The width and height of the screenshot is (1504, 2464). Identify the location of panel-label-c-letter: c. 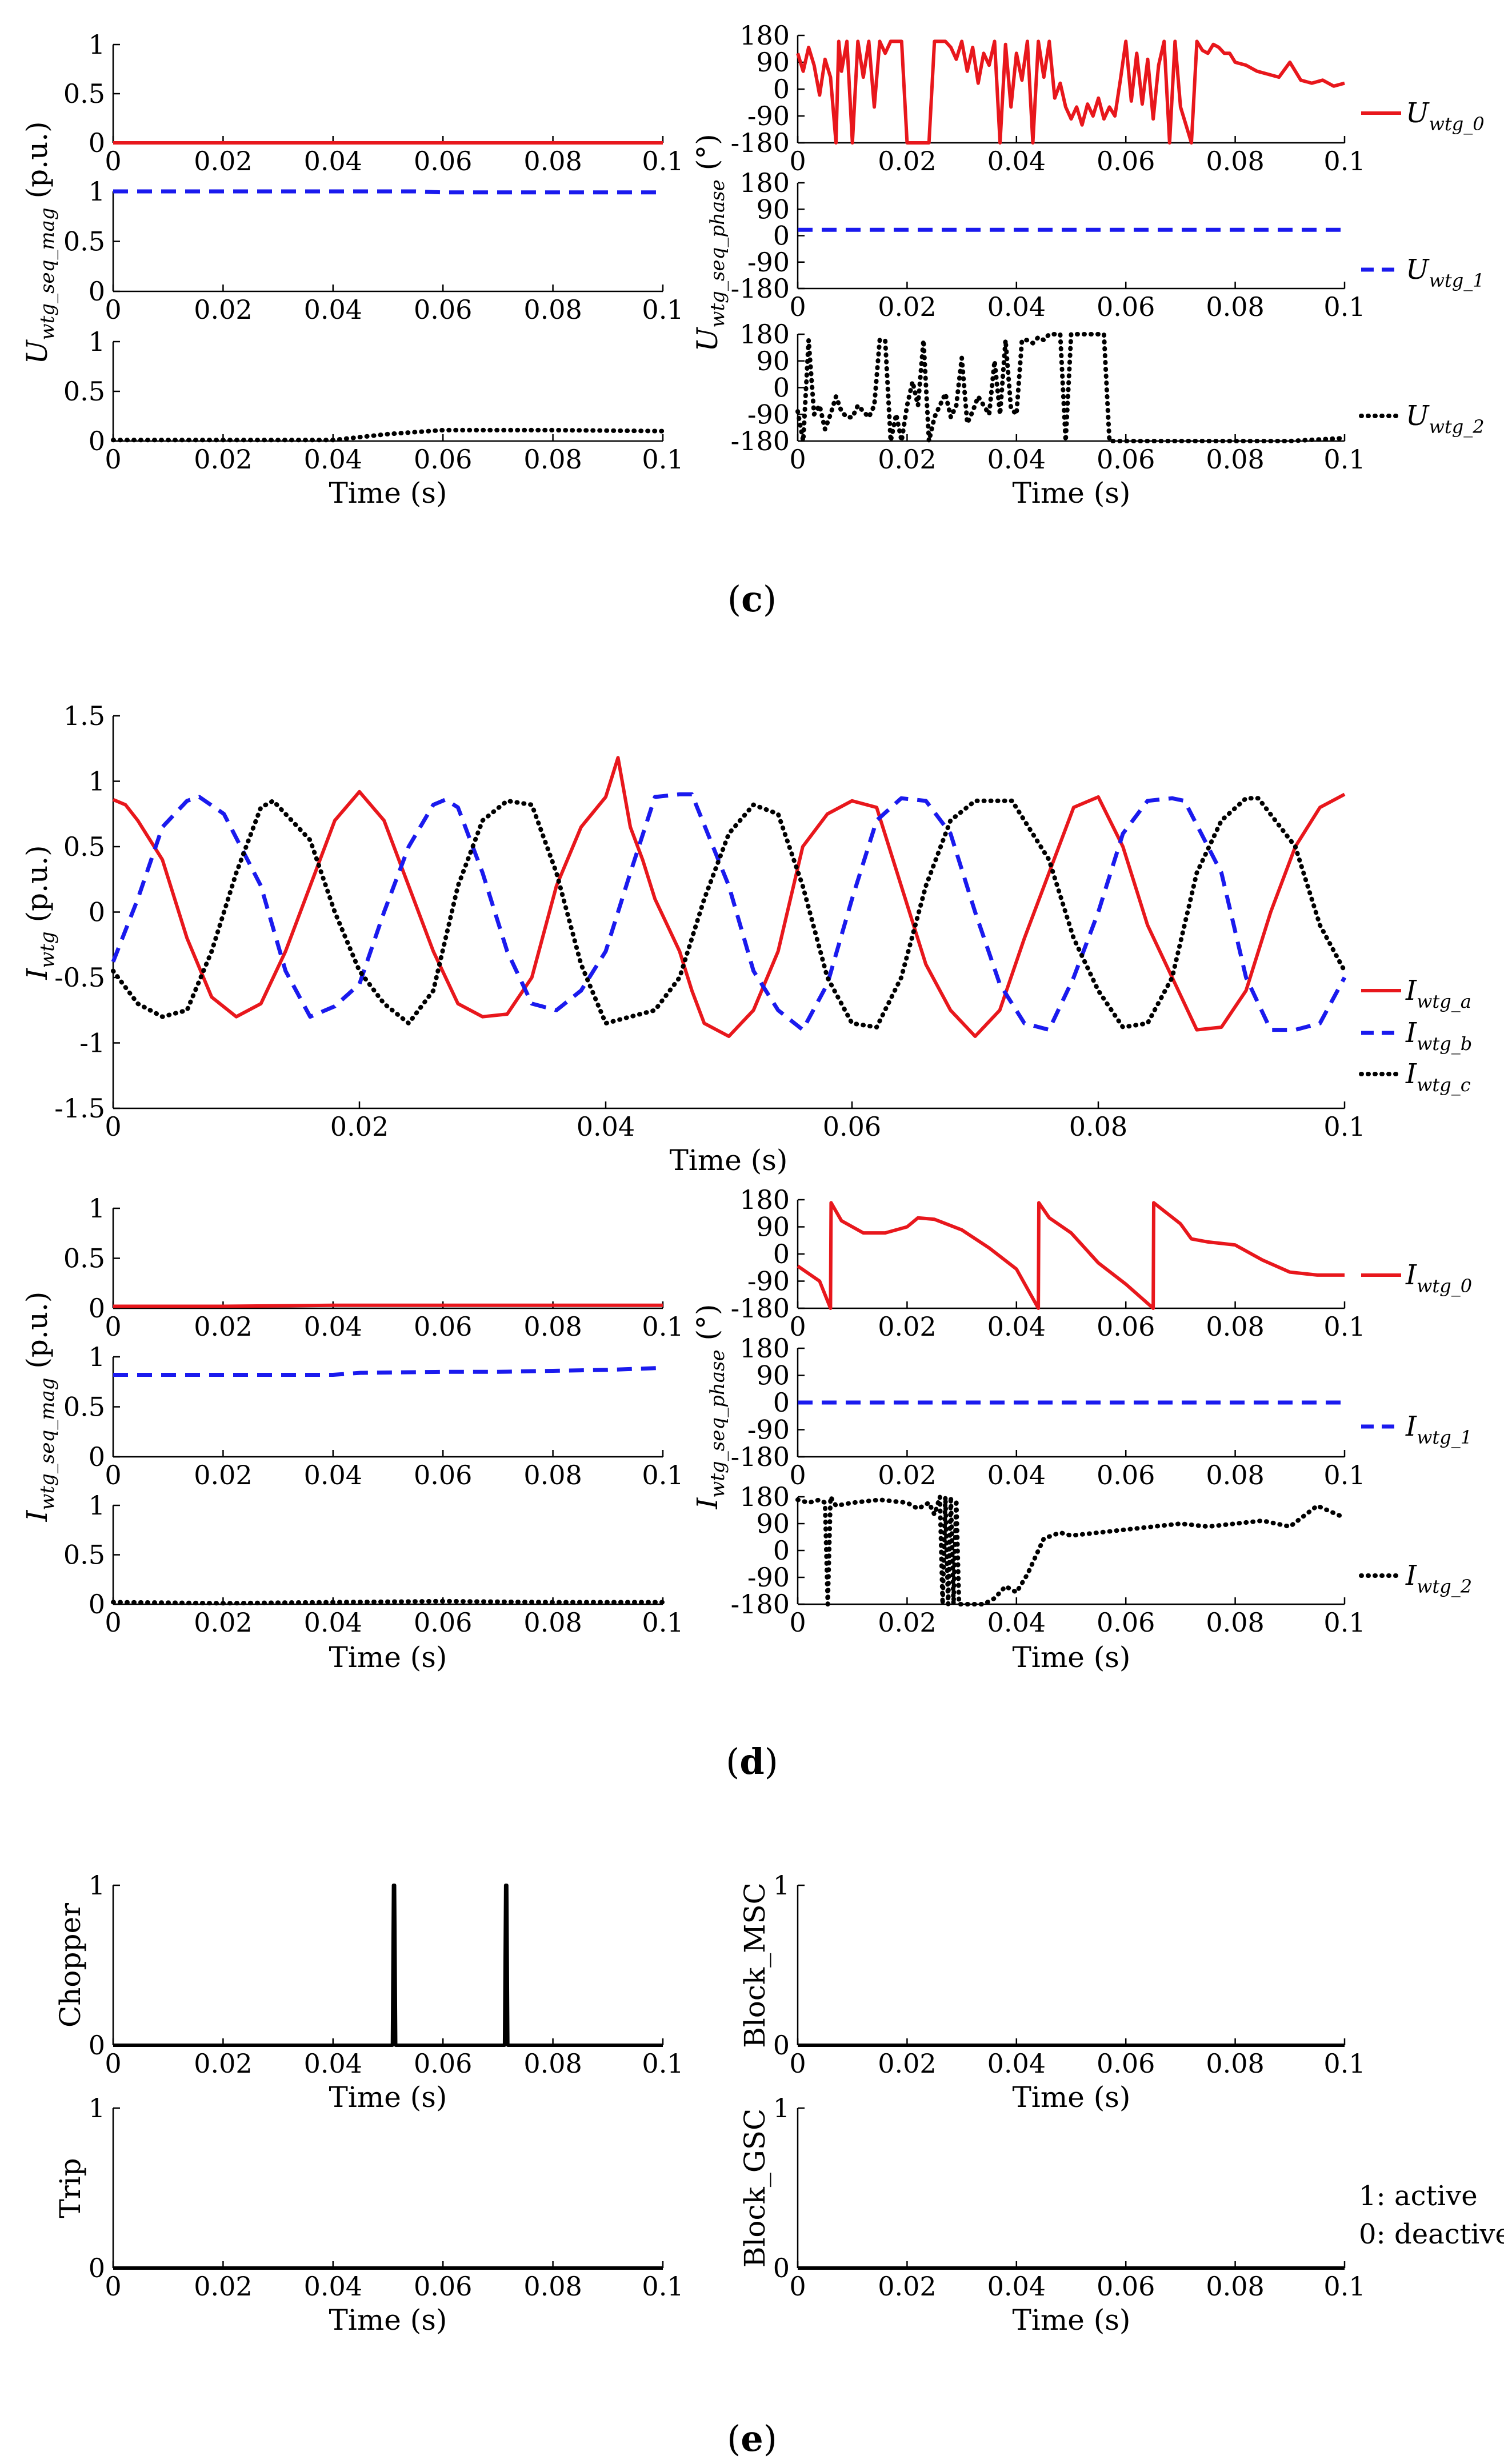
(752, 599).